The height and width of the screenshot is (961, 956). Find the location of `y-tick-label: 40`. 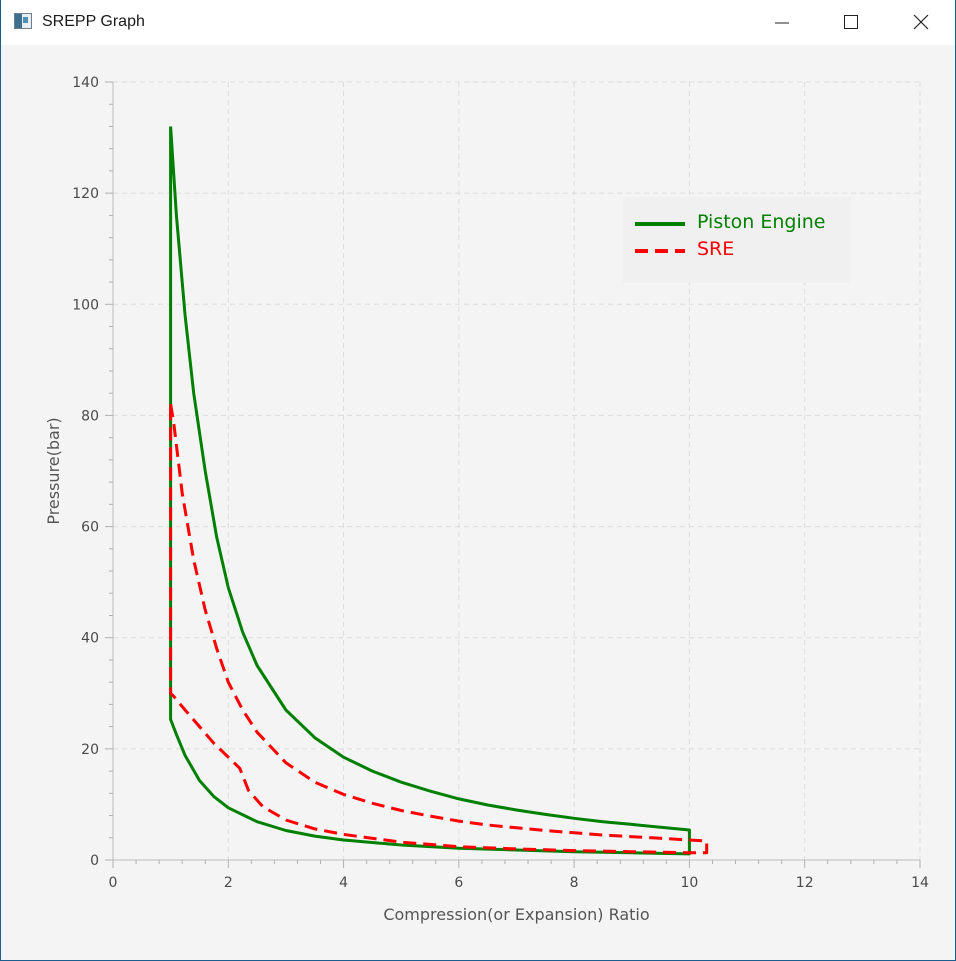

y-tick-label: 40 is located at coordinates (90, 639).